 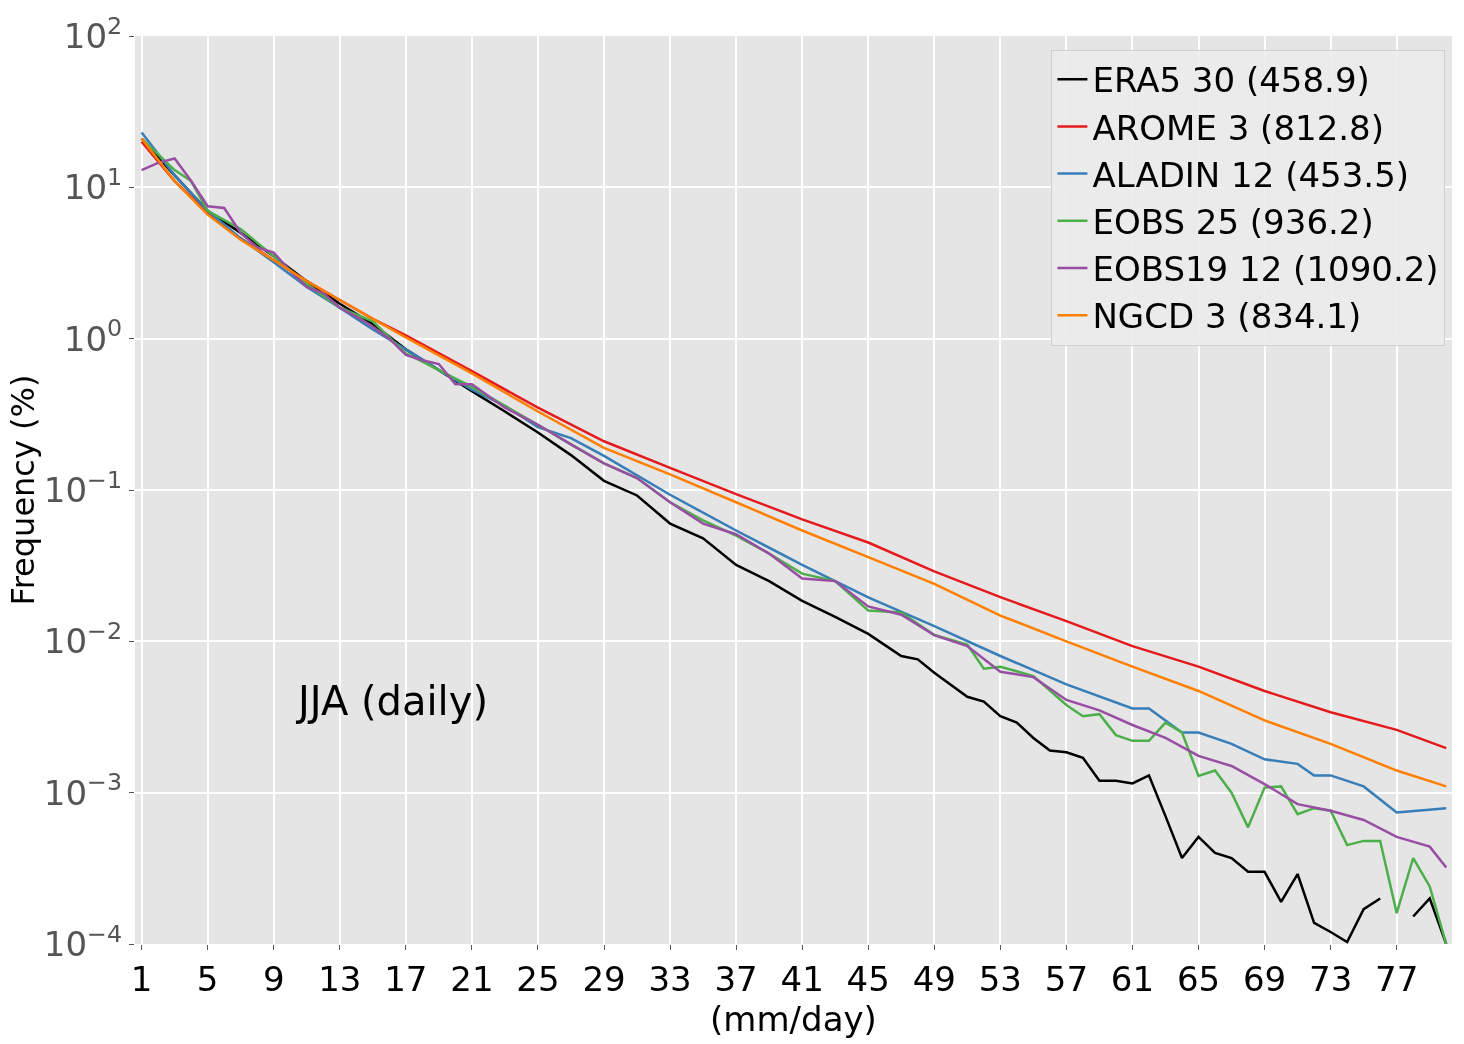 What do you see at coordinates (604, 978) in the screenshot?
I see `x-tick-label: 29` at bounding box center [604, 978].